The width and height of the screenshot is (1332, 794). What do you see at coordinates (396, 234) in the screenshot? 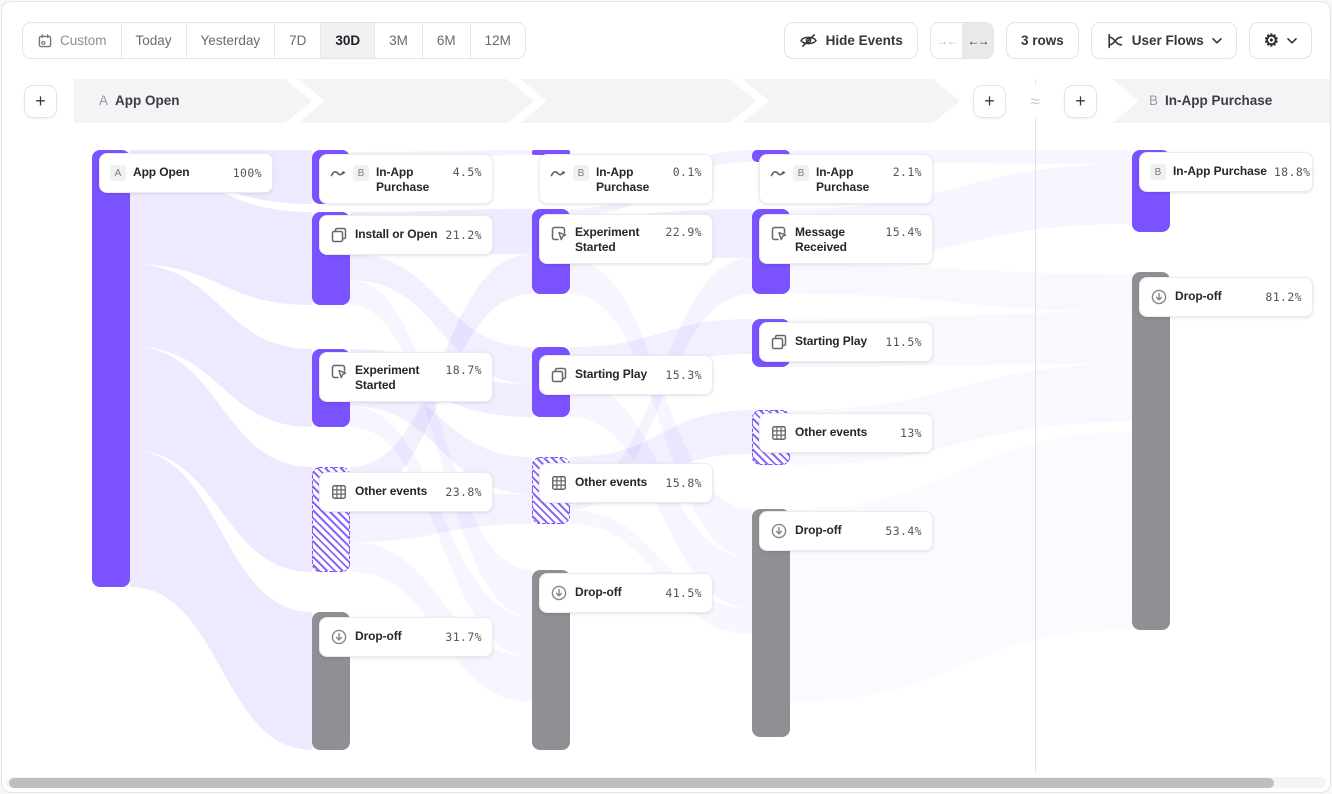
I see `event-label: Install or Open` at bounding box center [396, 234].